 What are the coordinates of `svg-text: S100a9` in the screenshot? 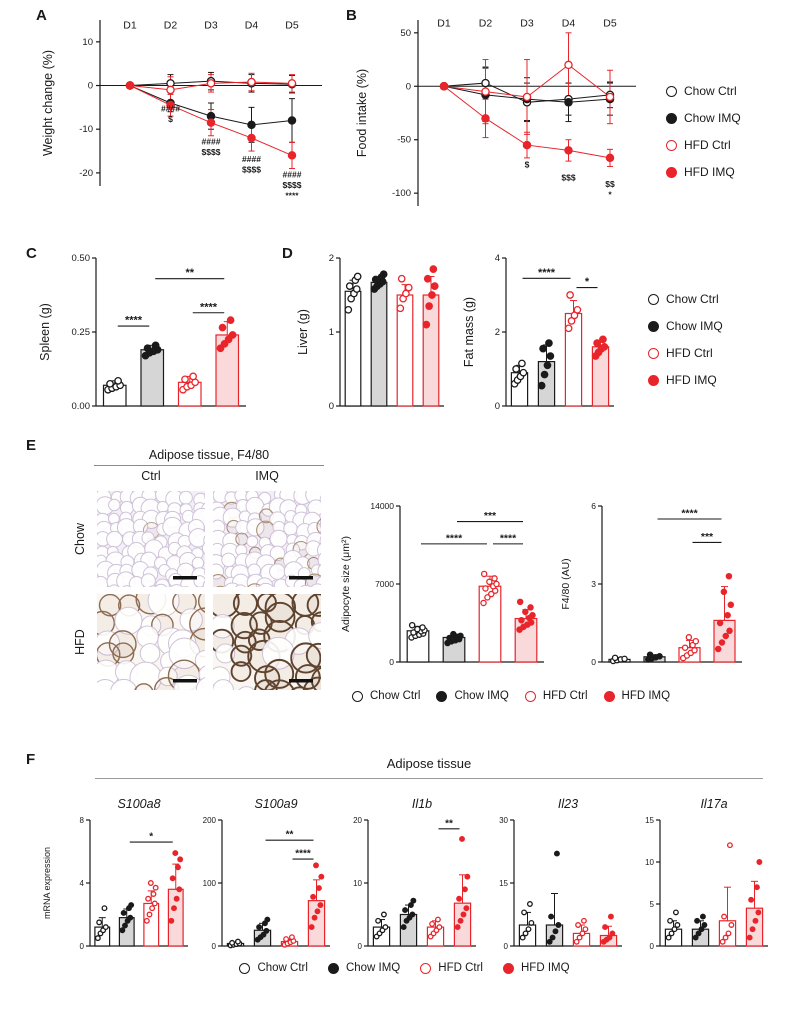 It's located at (275, 804).